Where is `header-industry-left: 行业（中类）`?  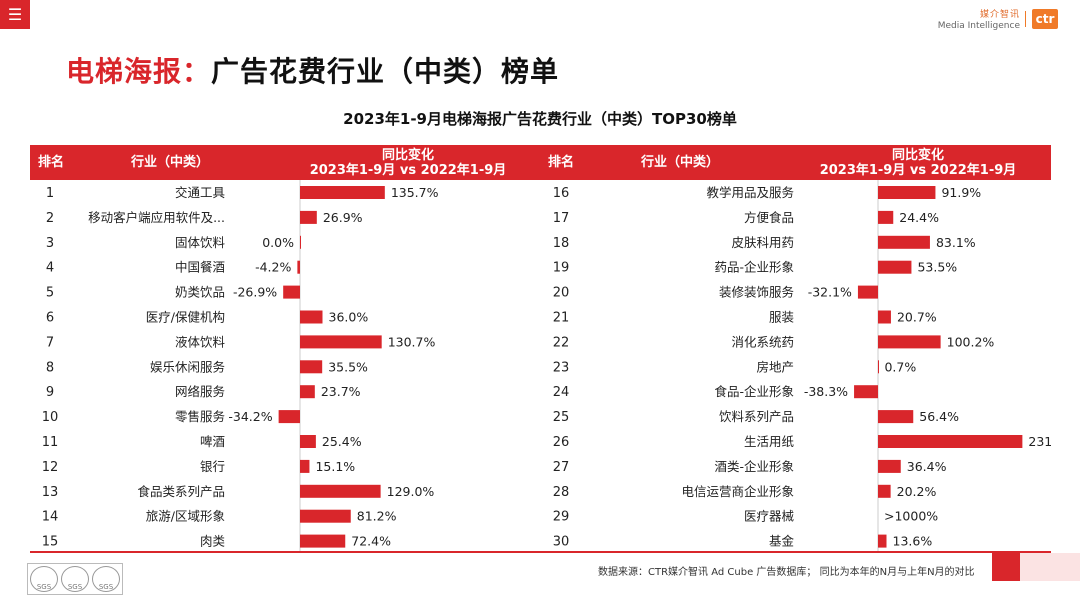 header-industry-left: 行业（中类） is located at coordinates (169, 162).